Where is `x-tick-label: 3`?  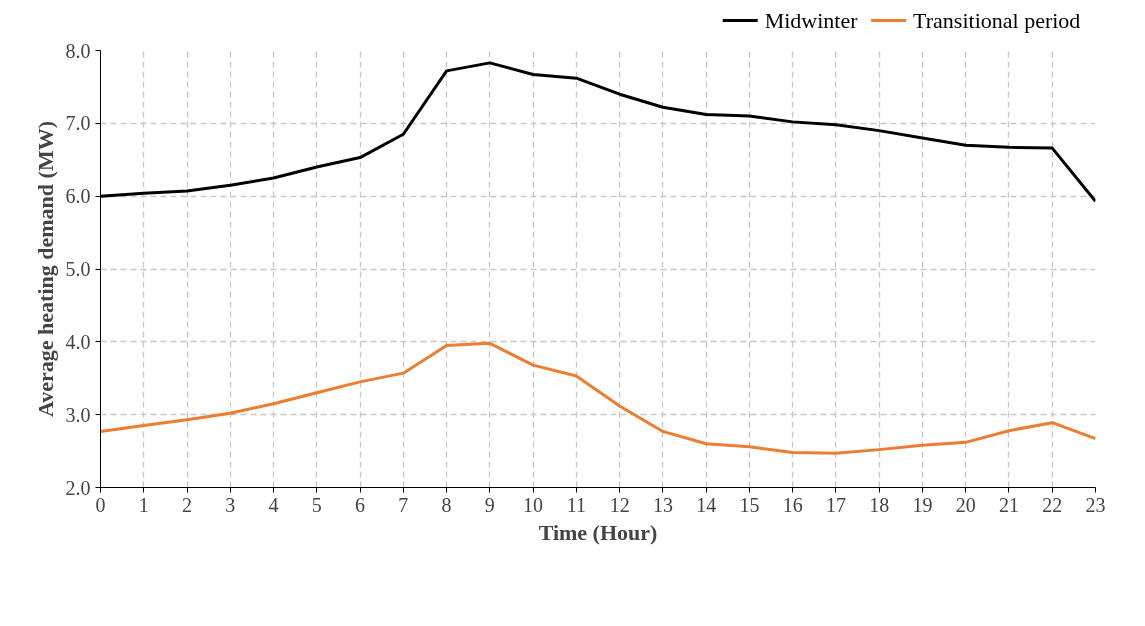
x-tick-label: 3 is located at coordinates (230, 504).